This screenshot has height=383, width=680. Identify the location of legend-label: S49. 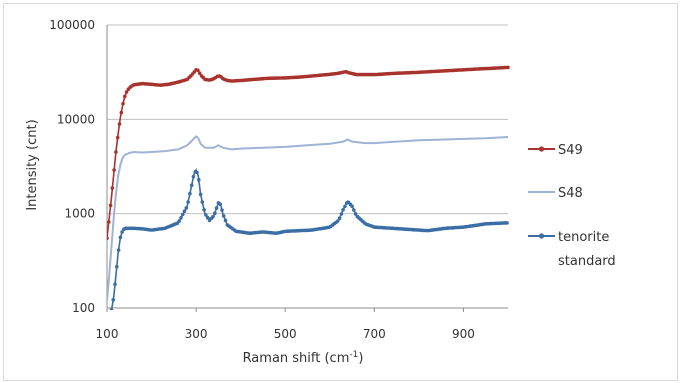
(570, 150).